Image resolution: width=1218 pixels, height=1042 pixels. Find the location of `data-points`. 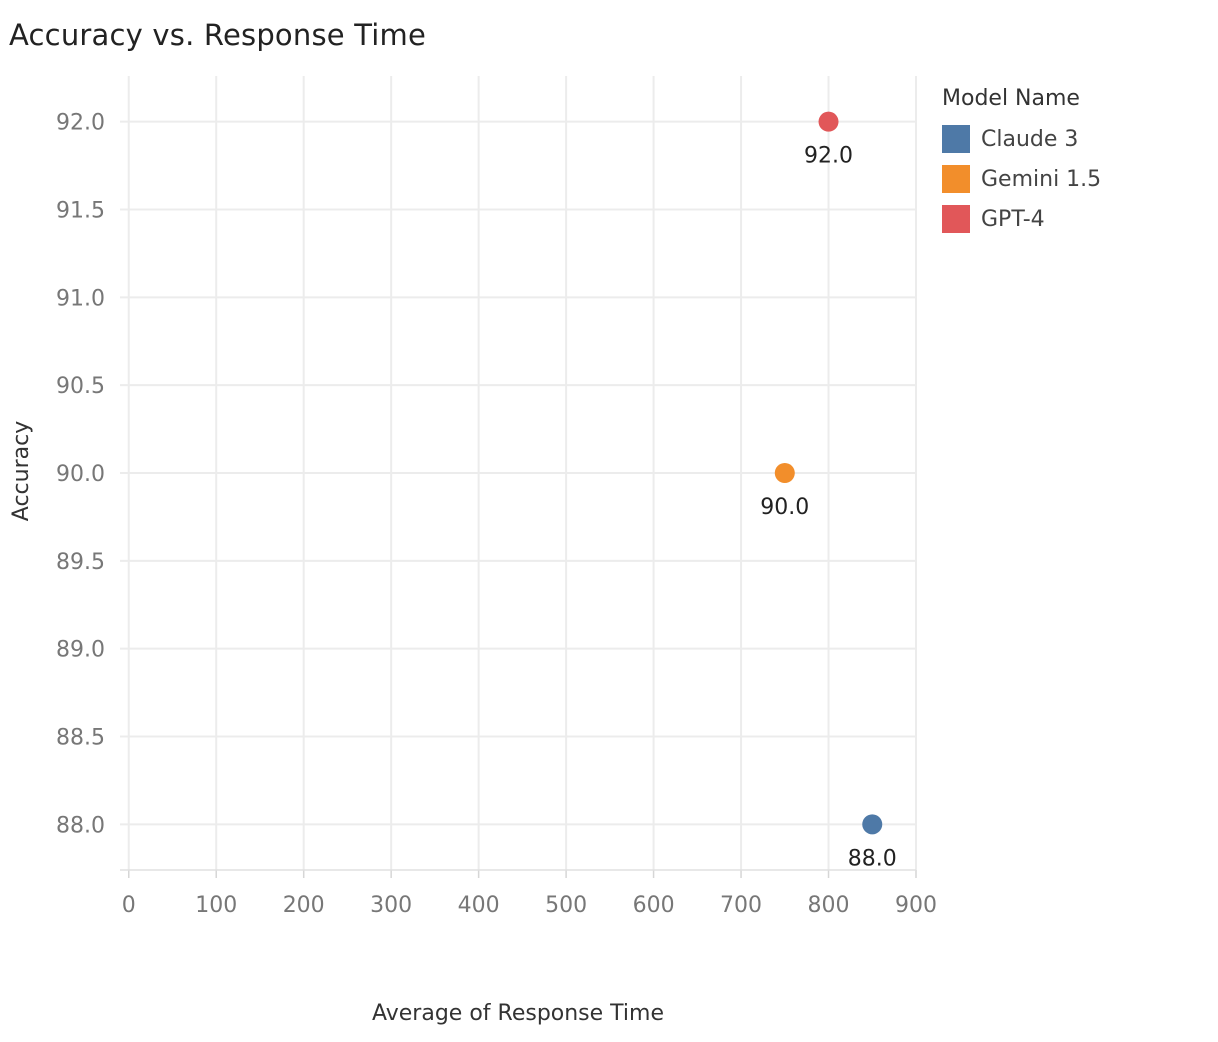

data-points is located at coordinates (828, 473).